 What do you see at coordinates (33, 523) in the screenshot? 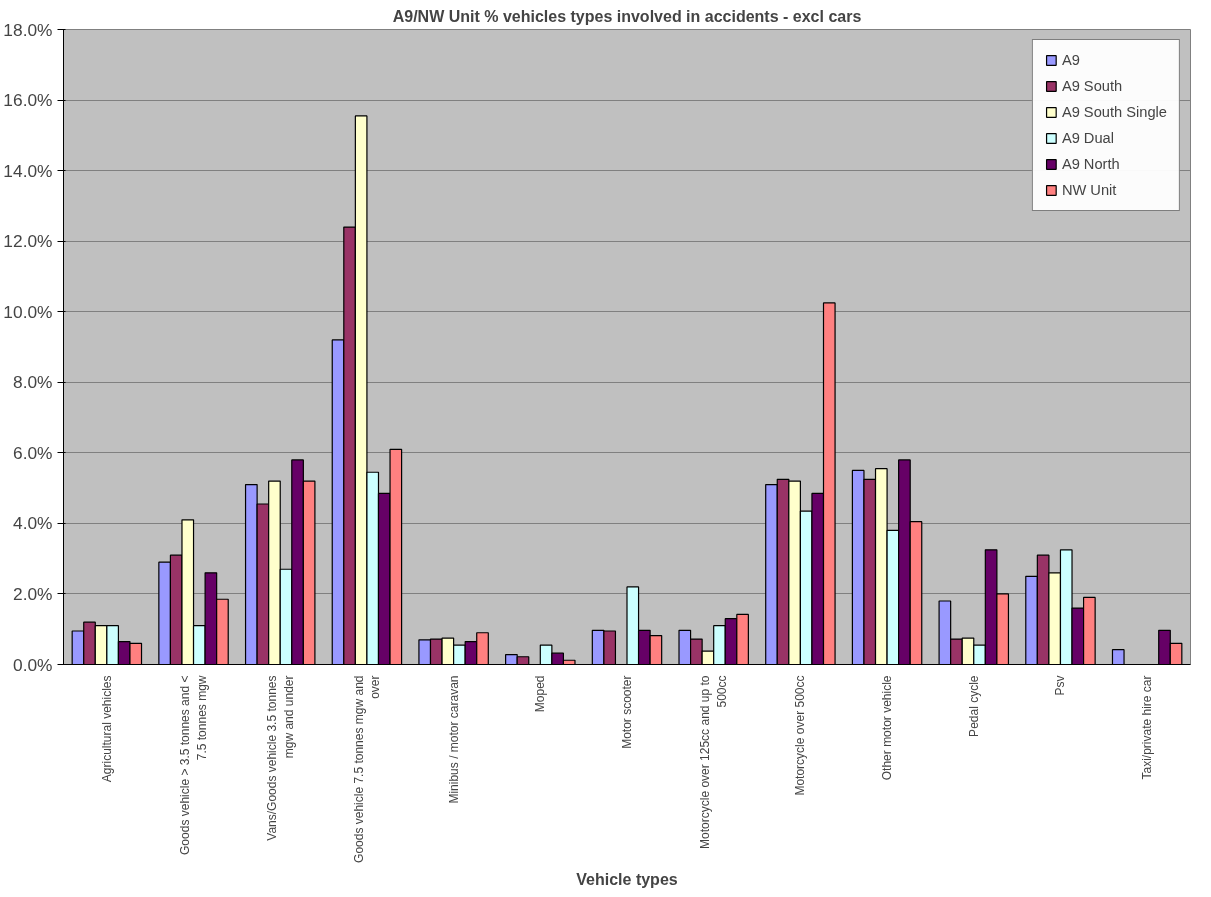
I see `y-tick-label: 4.0%` at bounding box center [33, 523].